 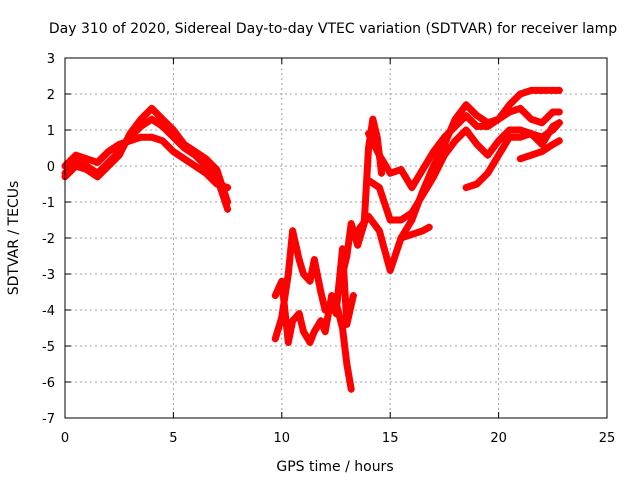 What do you see at coordinates (334, 467) in the screenshot?
I see `x-axis-label: GPS time / hours` at bounding box center [334, 467].